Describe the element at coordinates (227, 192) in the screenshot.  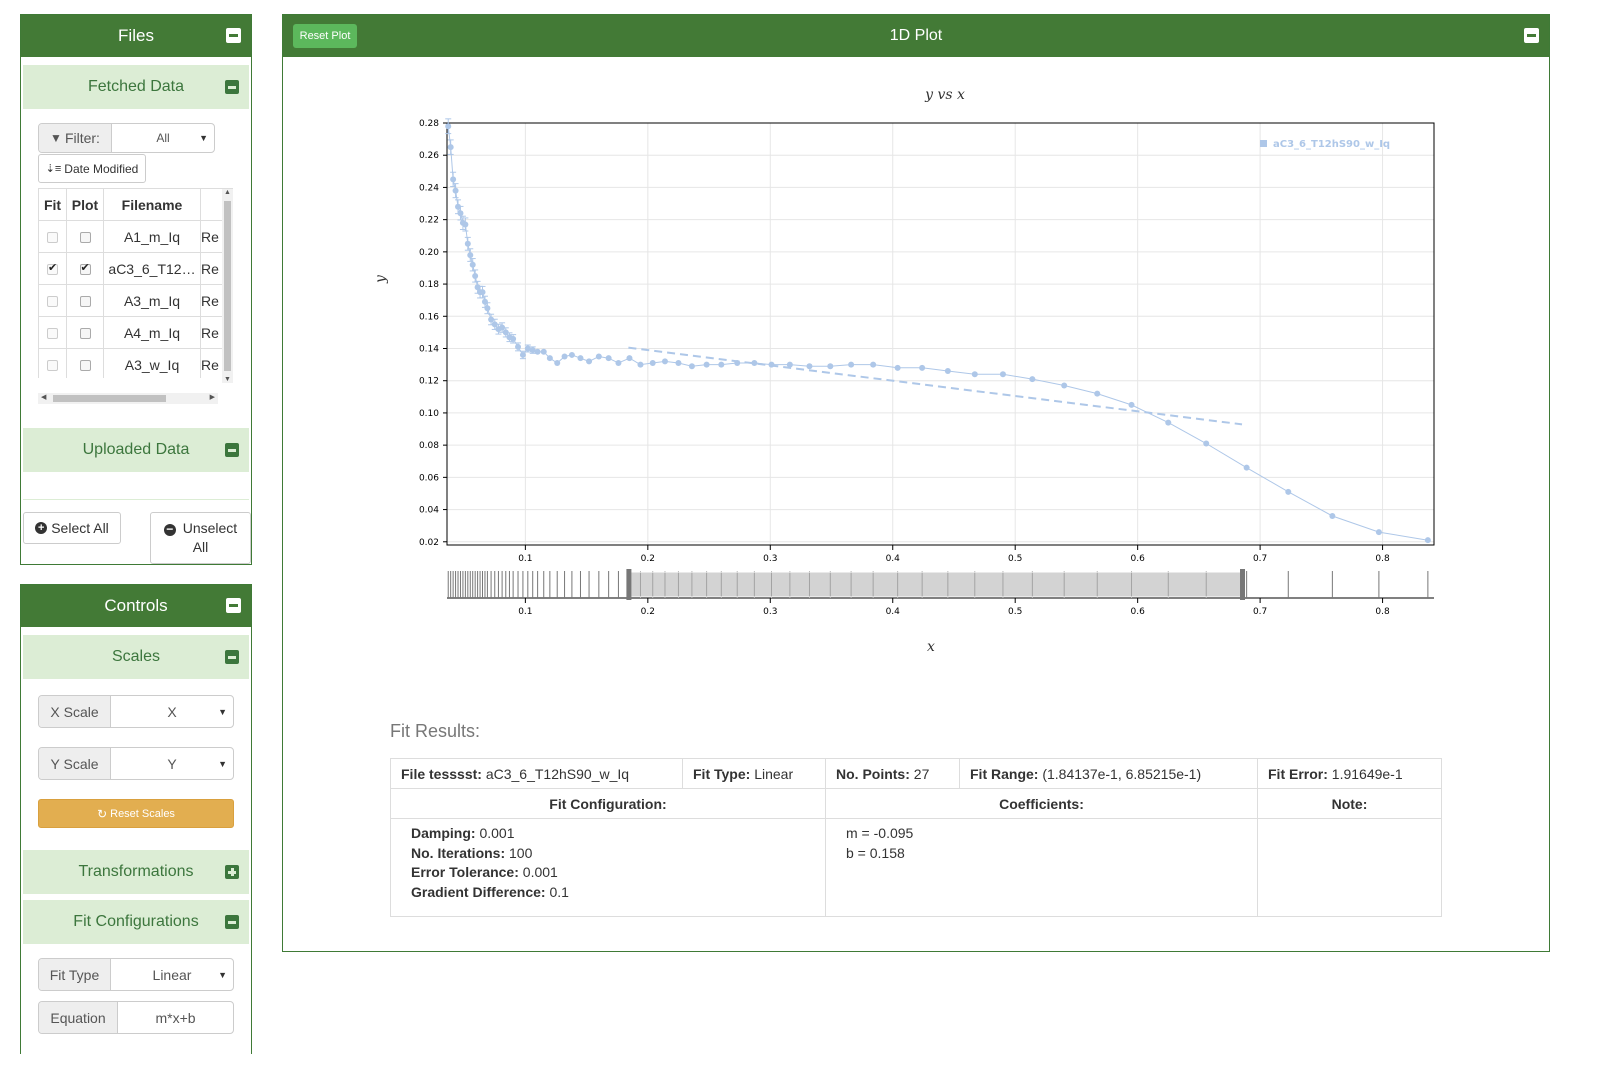
I see `scroll-up-icon: ▲` at that location.